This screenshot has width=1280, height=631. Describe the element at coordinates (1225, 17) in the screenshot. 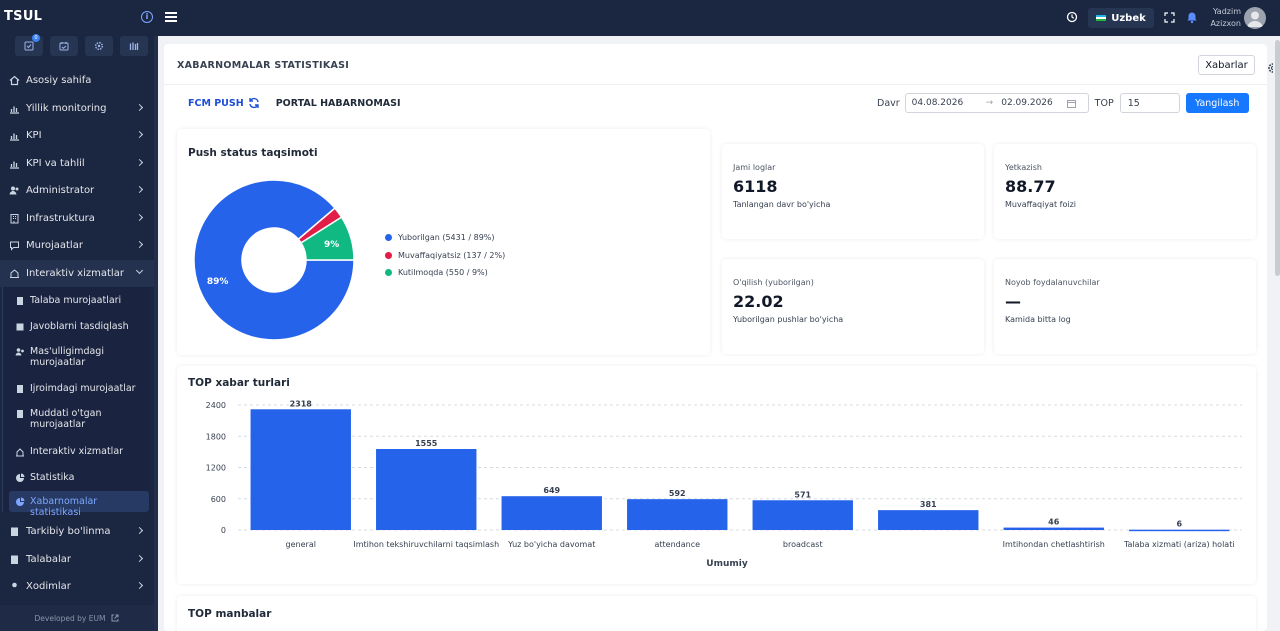

I see `user-name: Yadzim Azizxon` at that location.